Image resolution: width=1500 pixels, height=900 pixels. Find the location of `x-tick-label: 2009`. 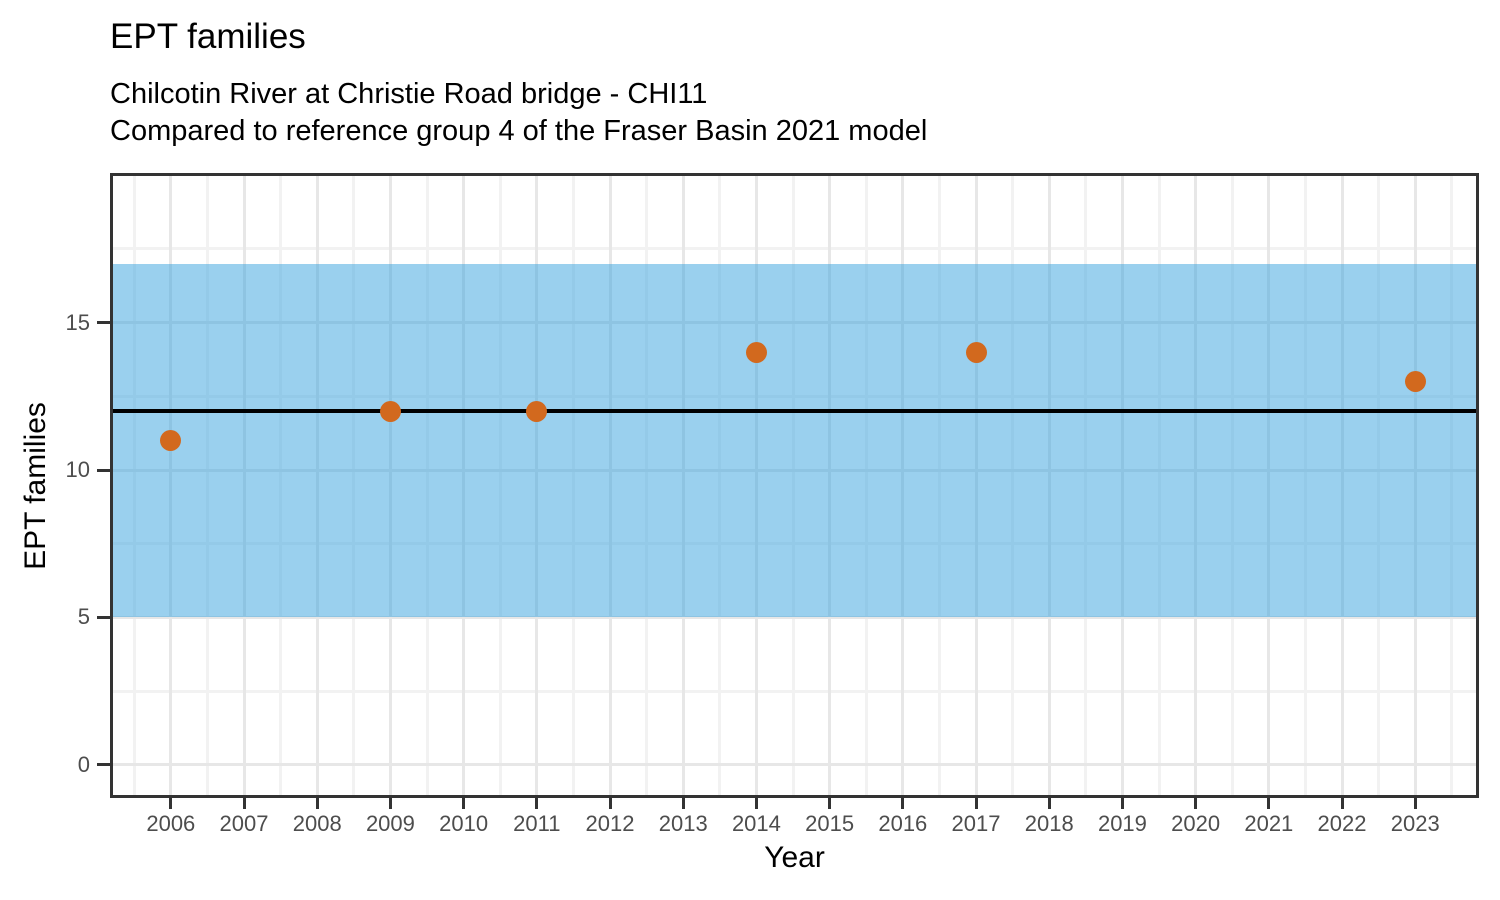

x-tick-label: 2009 is located at coordinates (390, 823).